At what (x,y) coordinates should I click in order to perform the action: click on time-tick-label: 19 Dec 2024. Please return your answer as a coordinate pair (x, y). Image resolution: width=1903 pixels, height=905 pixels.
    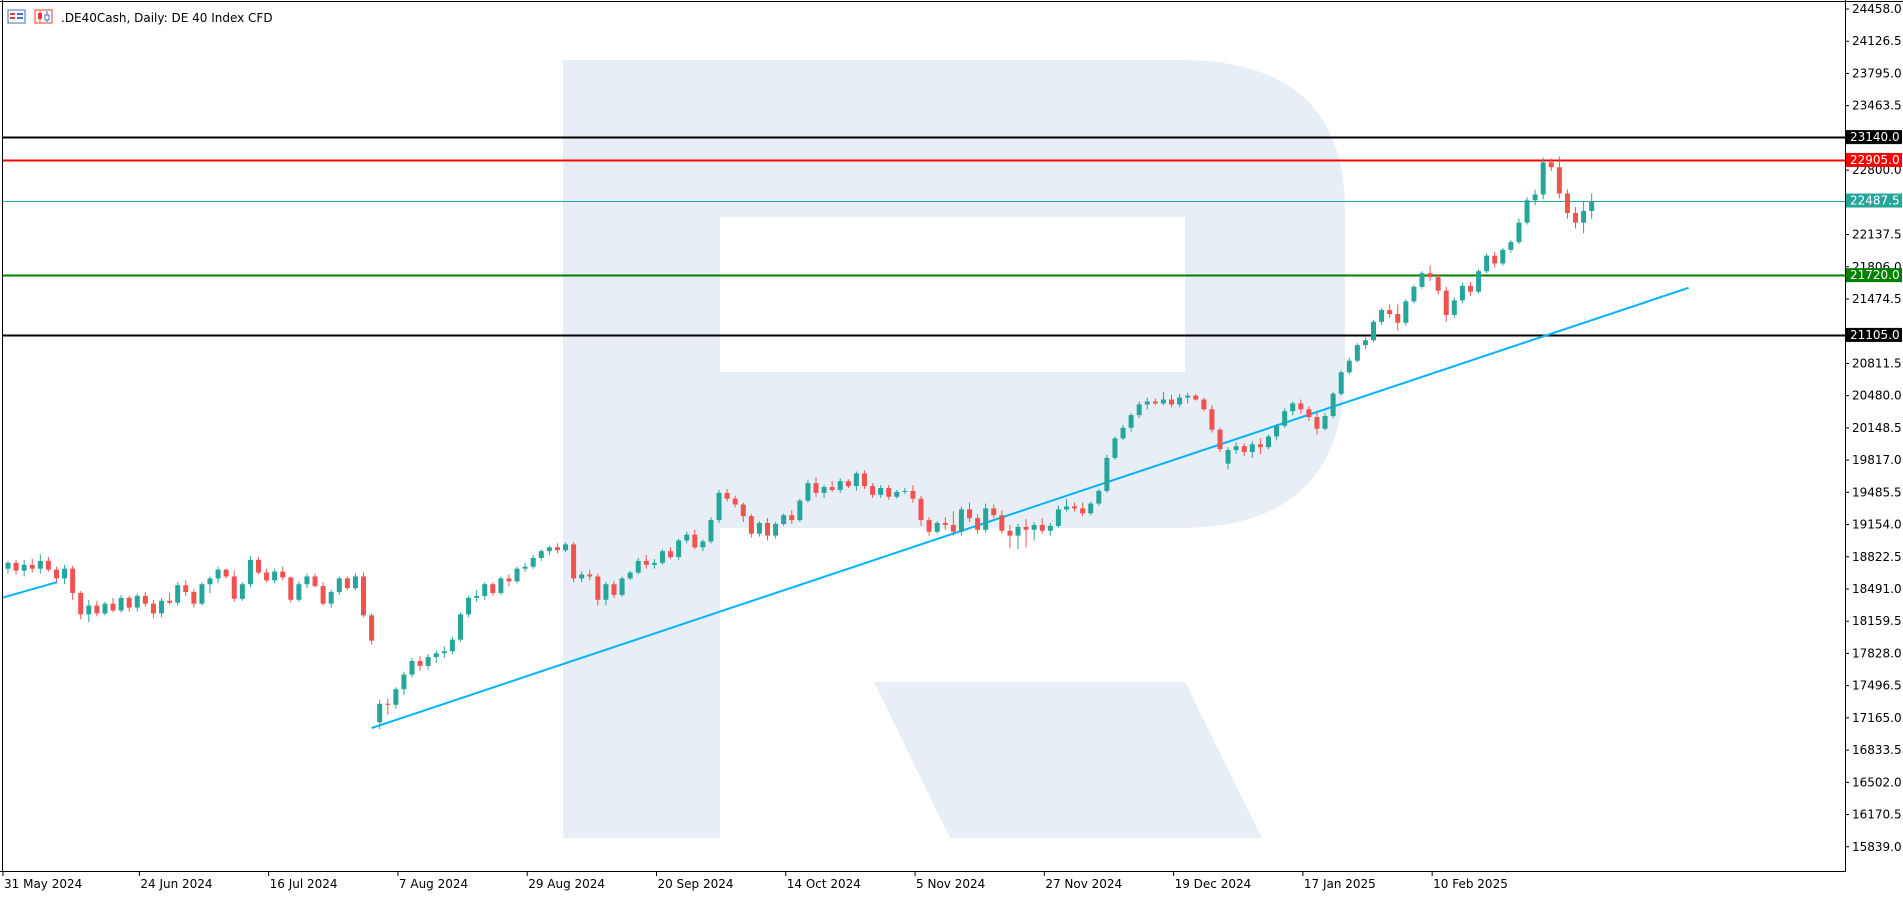
    Looking at the image, I should click on (1213, 884).